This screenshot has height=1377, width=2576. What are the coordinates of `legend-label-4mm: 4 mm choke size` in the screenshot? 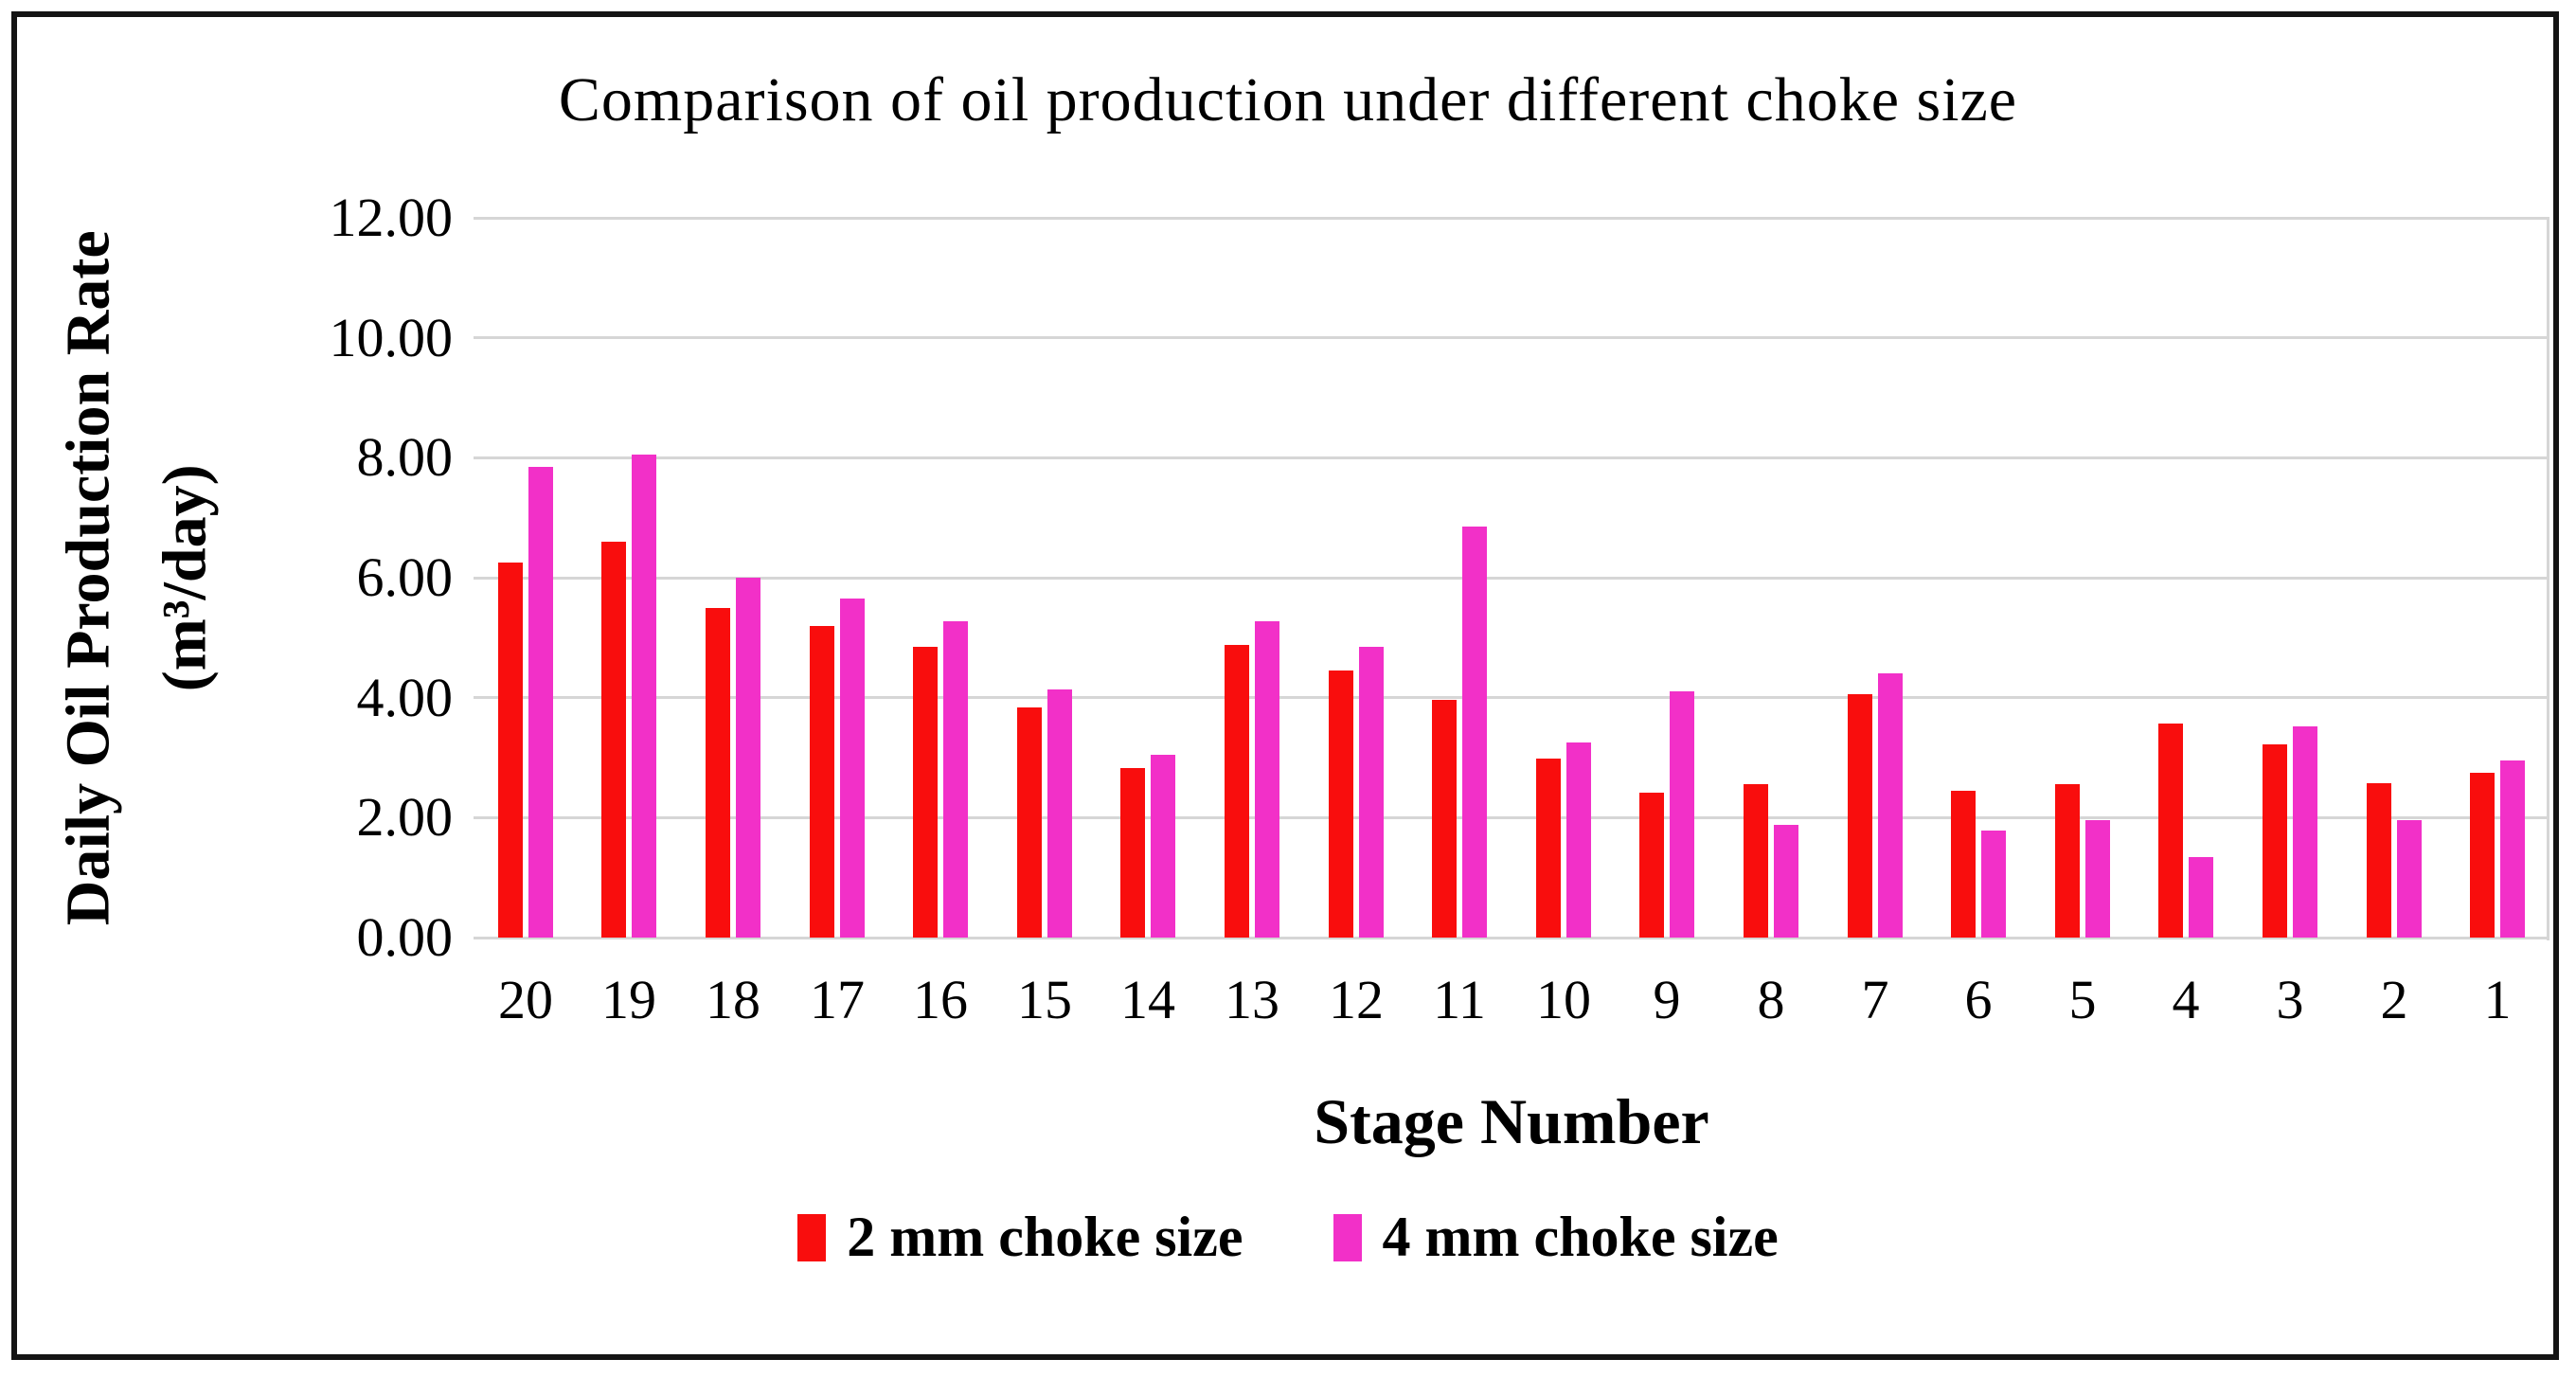 It's located at (1580, 1237).